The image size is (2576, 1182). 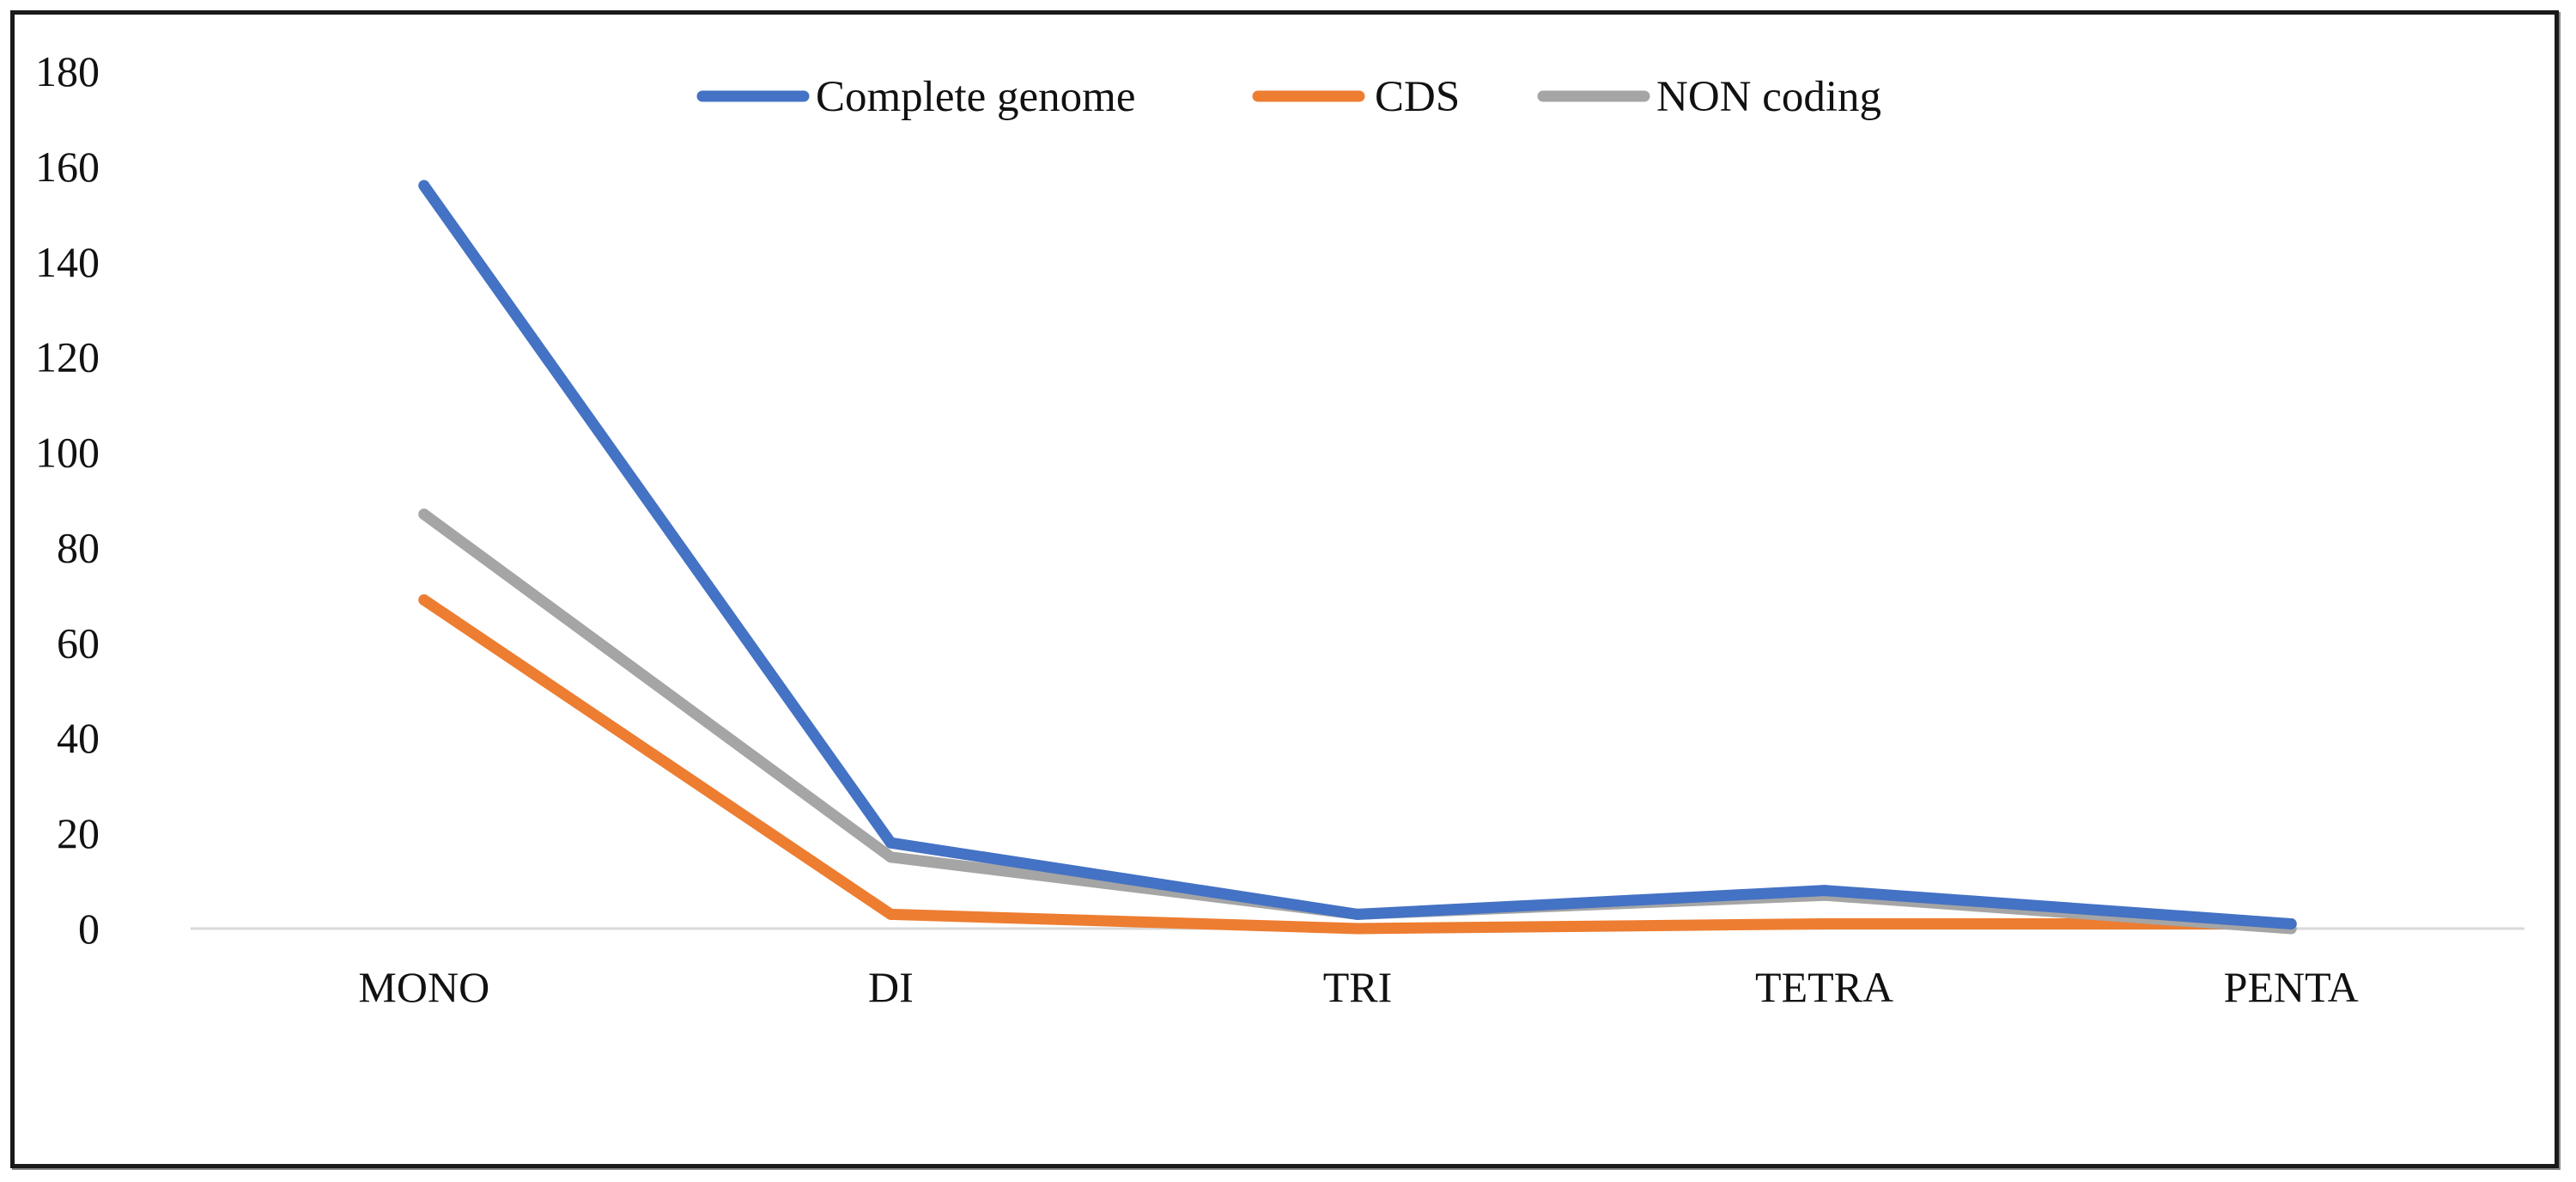 I want to click on y-axis-ticks: 0 20 40 60 80 100 120 140 160 180, so click(x=67, y=500).